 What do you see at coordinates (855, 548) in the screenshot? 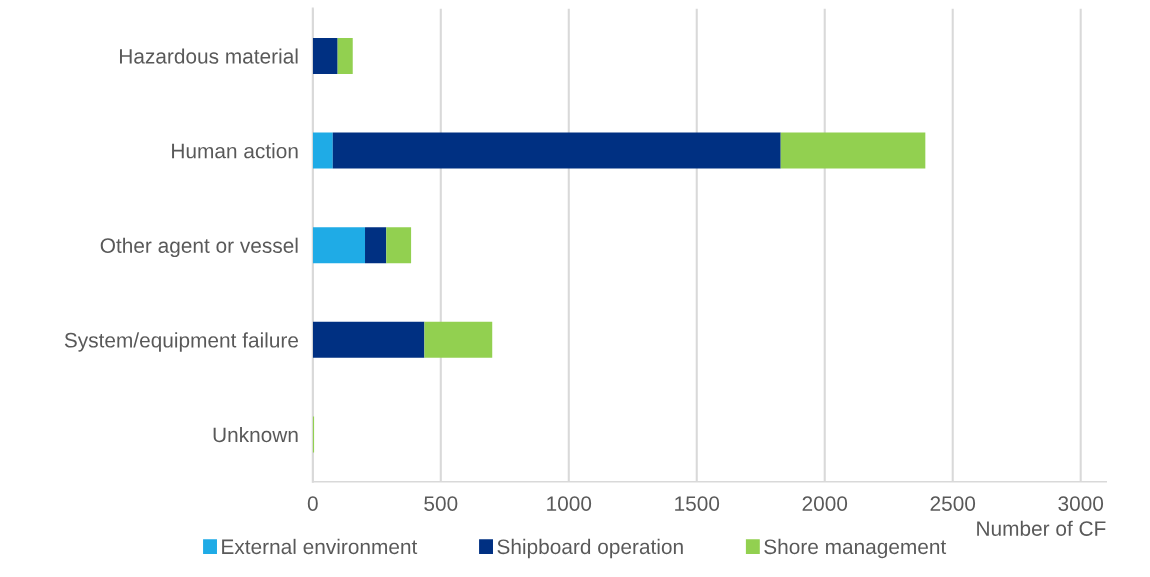
I see `legend-label: Shore management` at bounding box center [855, 548].